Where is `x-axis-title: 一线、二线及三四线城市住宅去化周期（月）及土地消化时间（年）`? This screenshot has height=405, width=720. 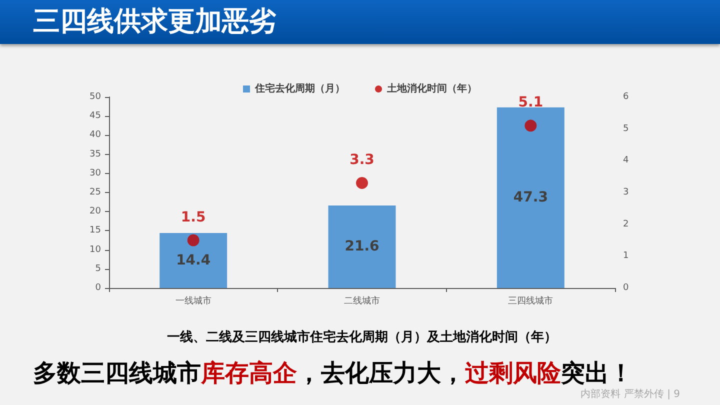 x-axis-title: 一线、二线及三四线城市住宅去化周期（月）及土地消化时间（年） is located at coordinates (362, 337).